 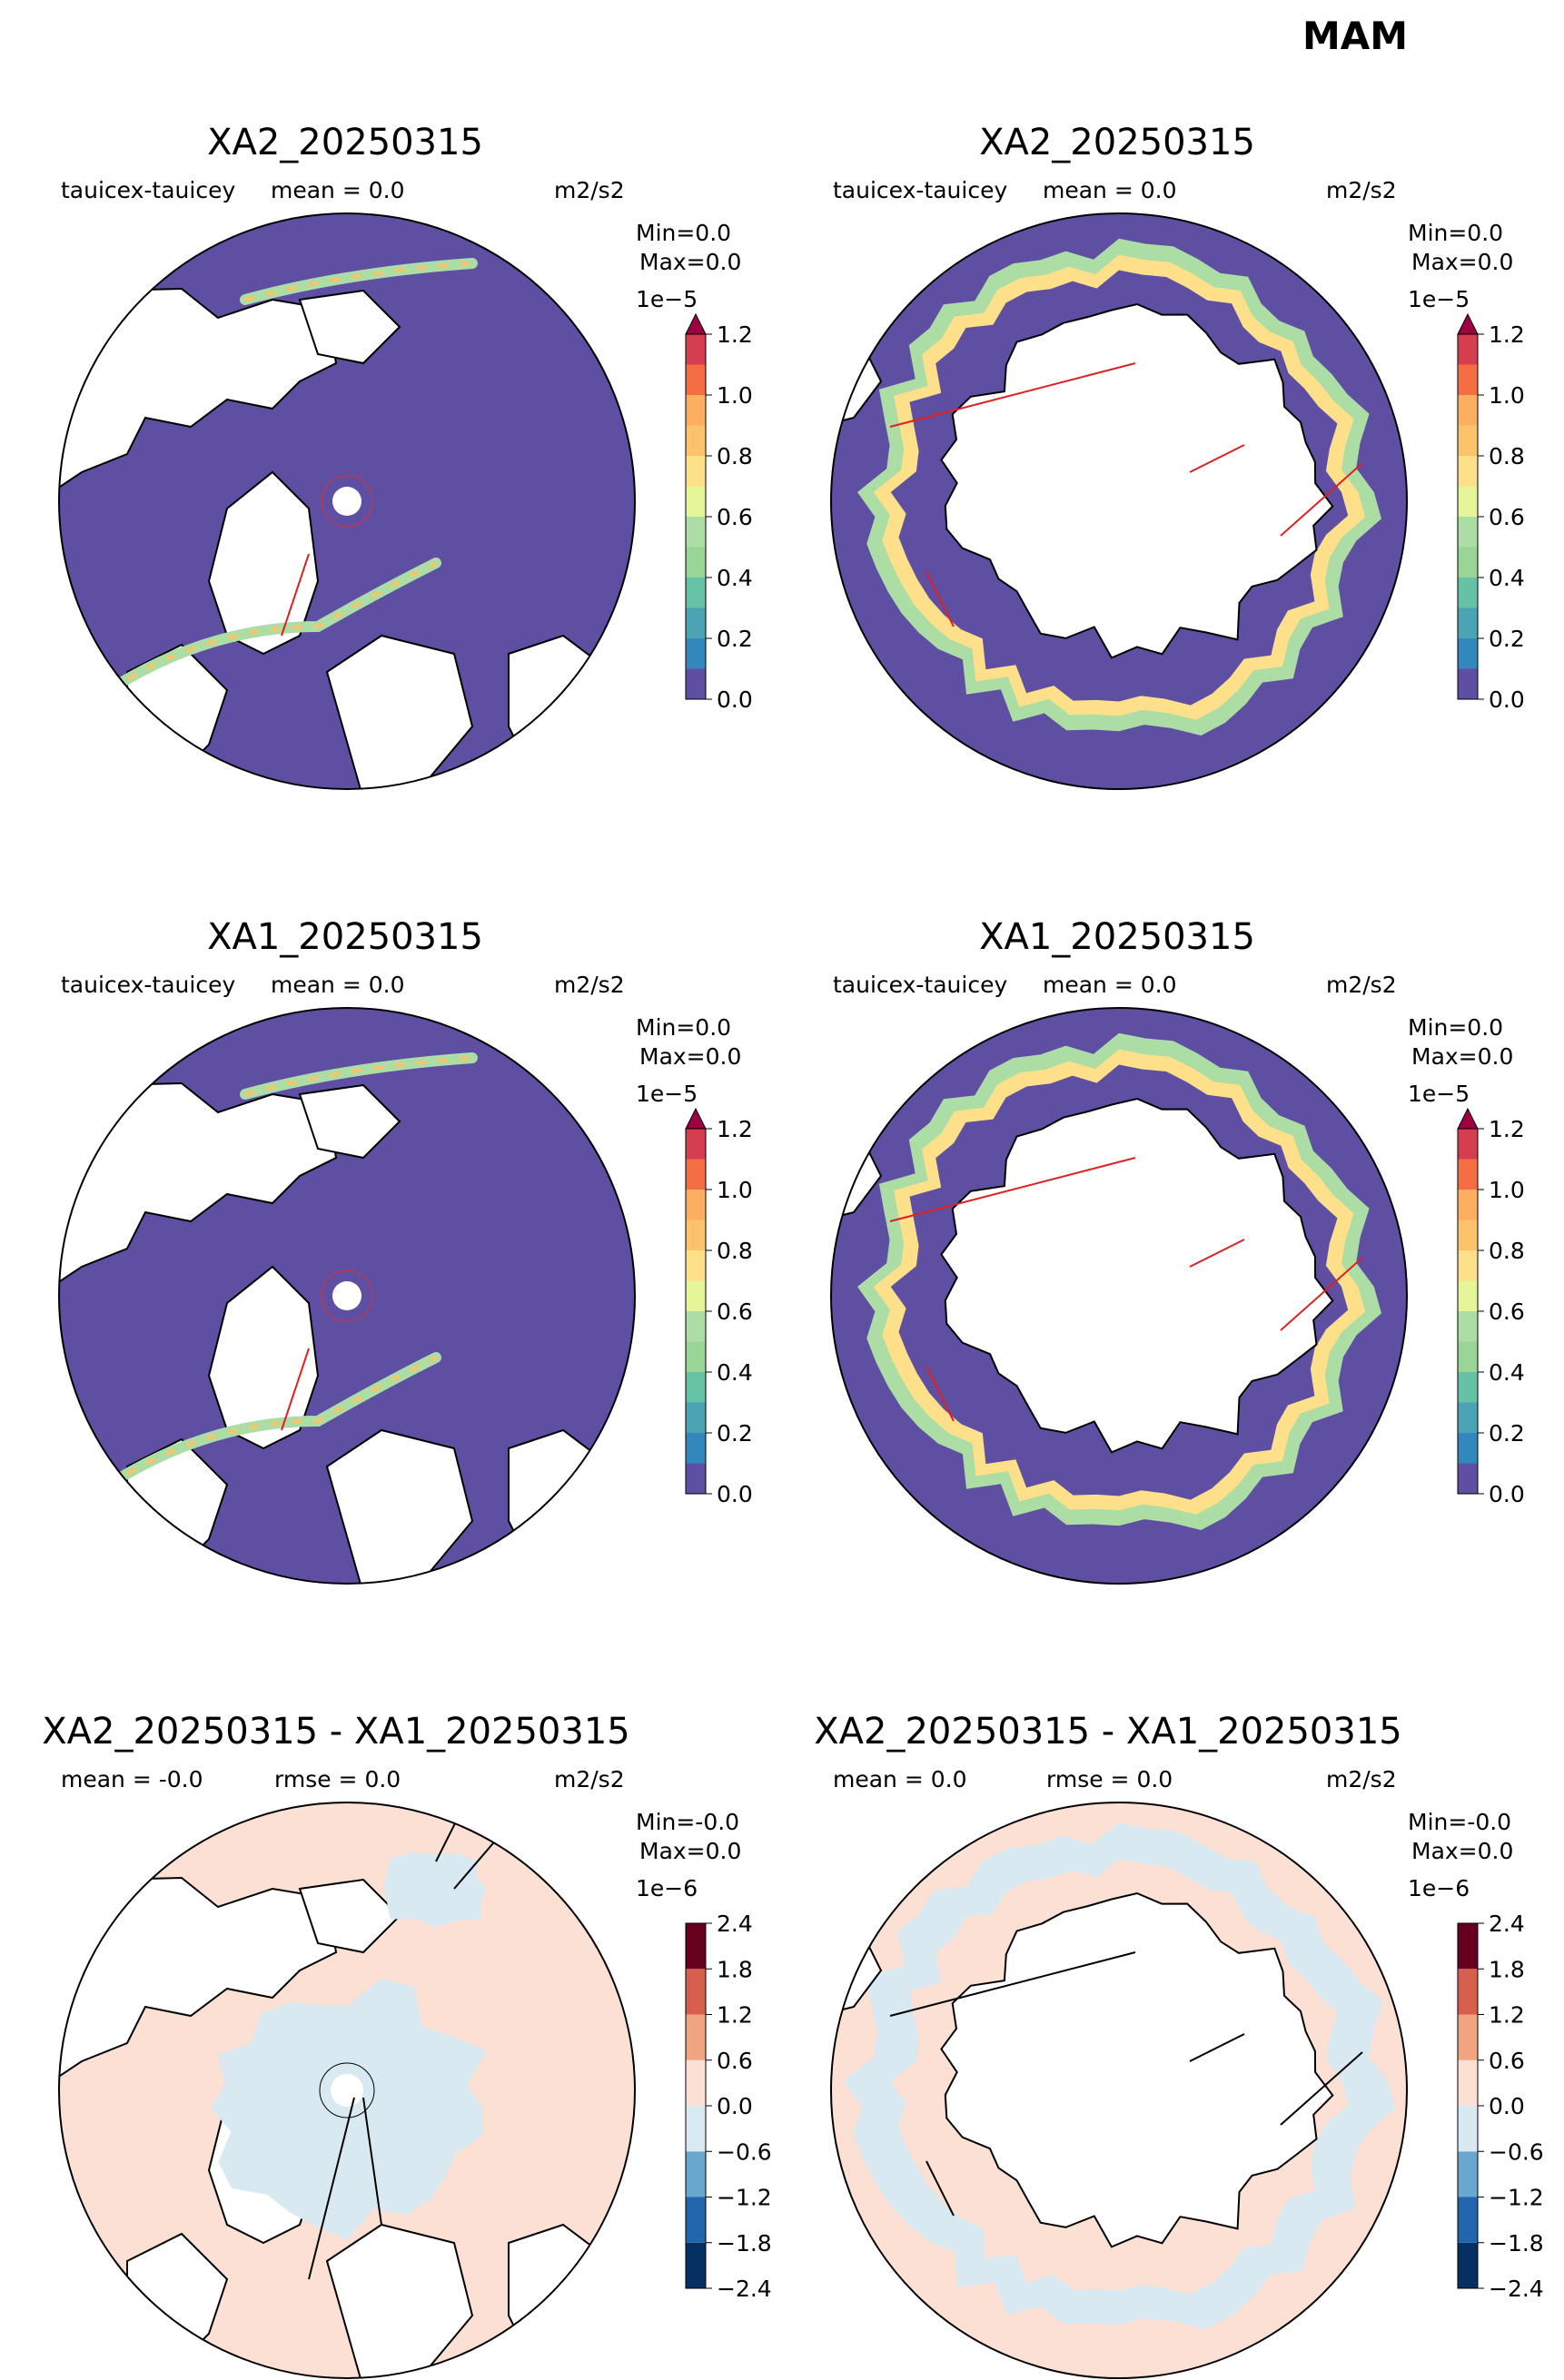 What do you see at coordinates (667, 1888) in the screenshot?
I see `colorbar-exponent: 1e−6` at bounding box center [667, 1888].